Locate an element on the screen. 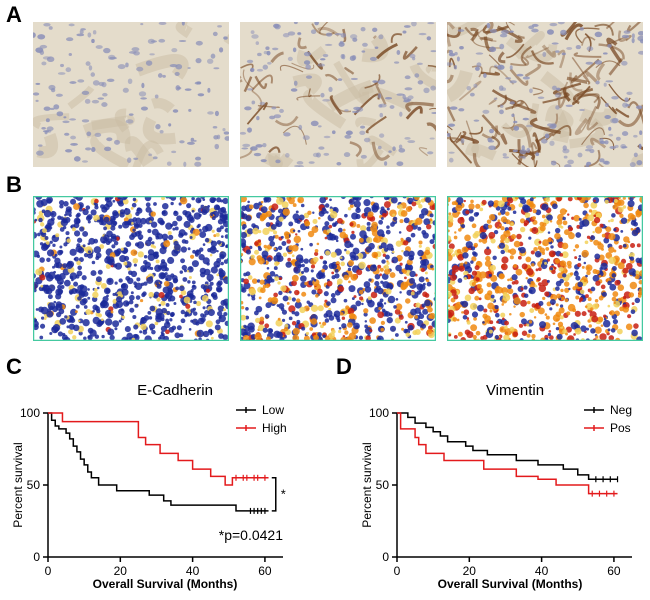 The height and width of the screenshot is (600, 650). series-line-high is located at coordinates (158, 449).